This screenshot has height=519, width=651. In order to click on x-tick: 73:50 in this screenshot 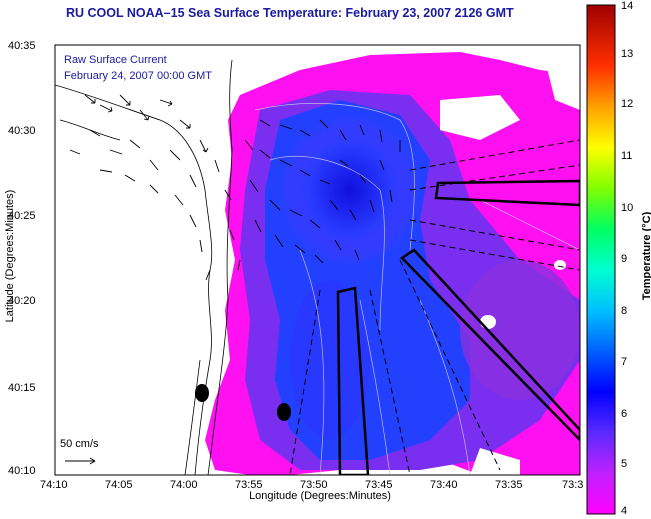, I will do `click(314, 485)`.